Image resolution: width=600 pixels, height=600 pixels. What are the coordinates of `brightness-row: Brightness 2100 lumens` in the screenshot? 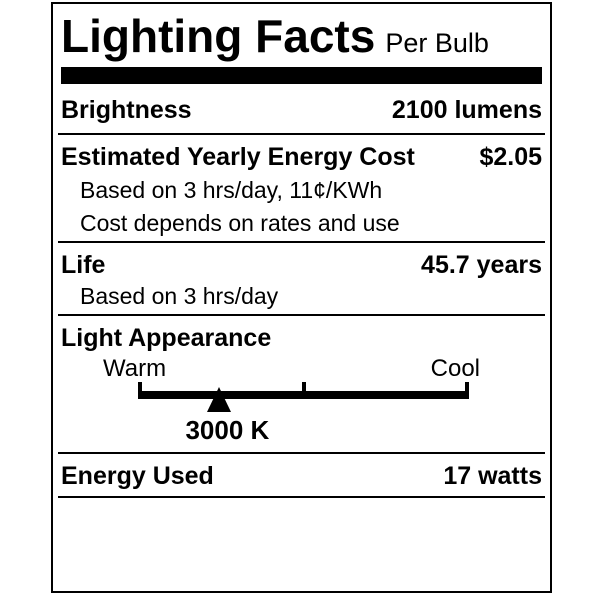 It's located at (301, 110).